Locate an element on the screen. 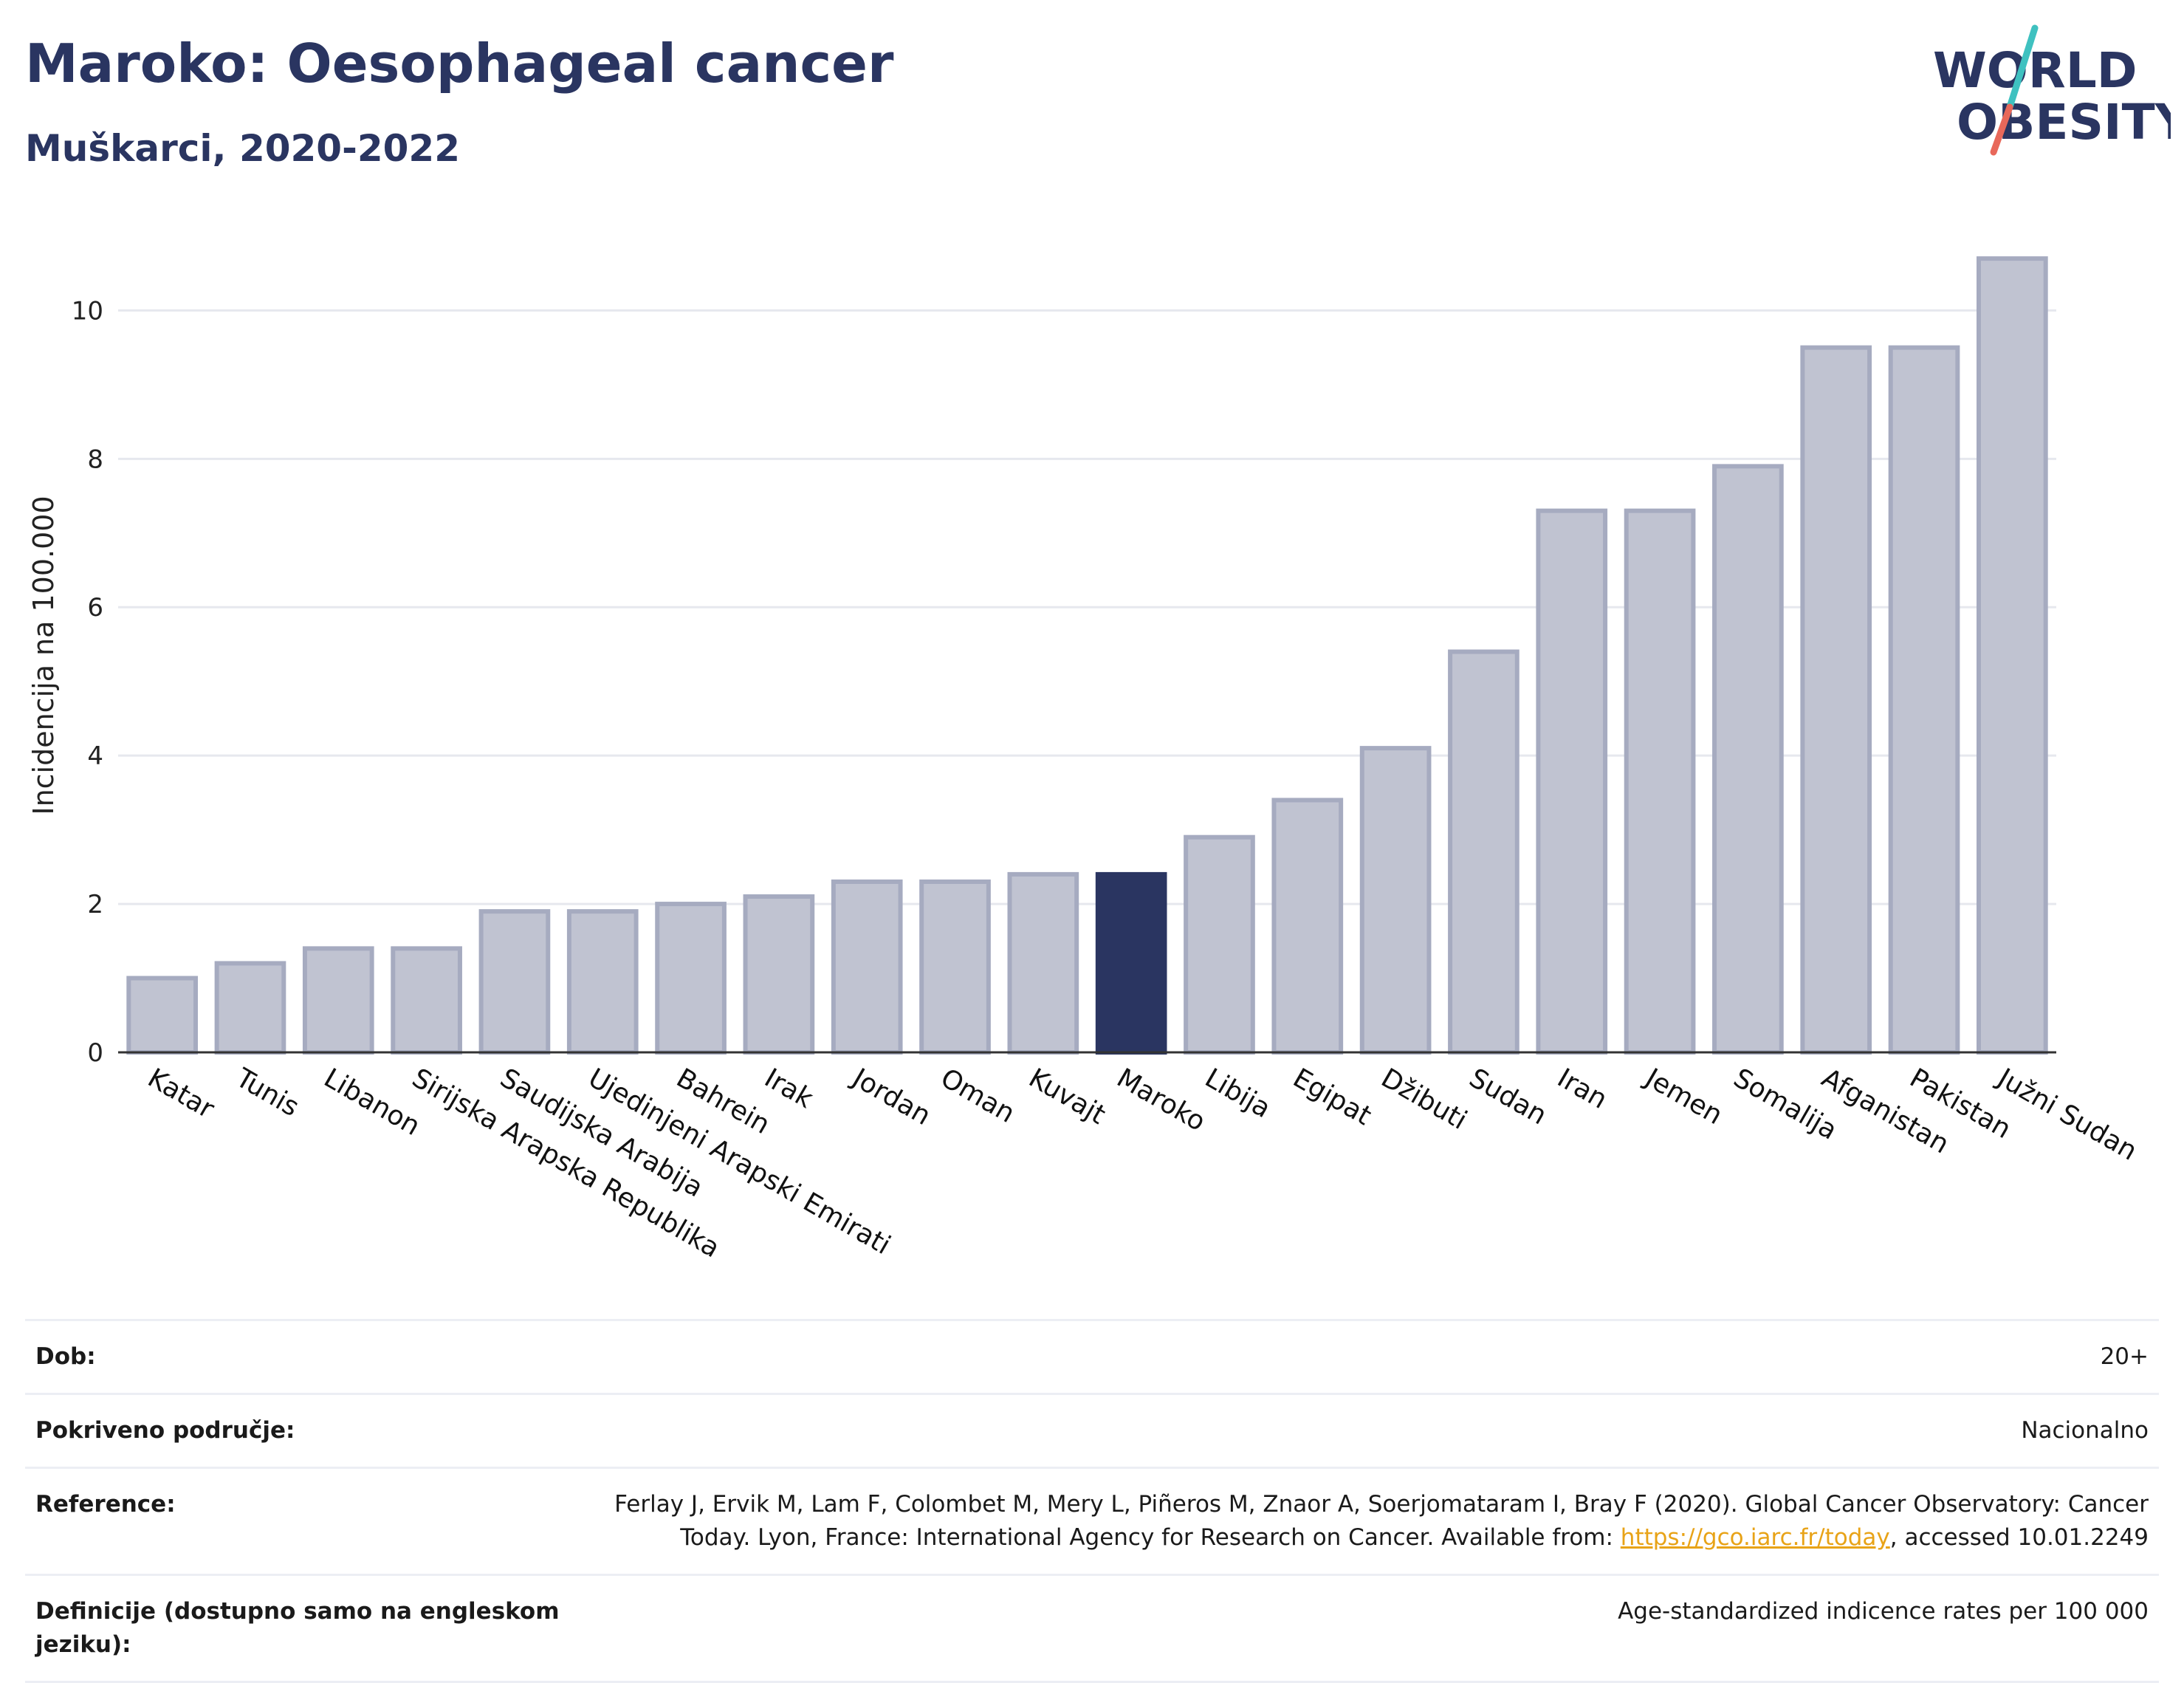 The height and width of the screenshot is (1683, 2184). y-tick-label: 0 is located at coordinates (95, 1053).